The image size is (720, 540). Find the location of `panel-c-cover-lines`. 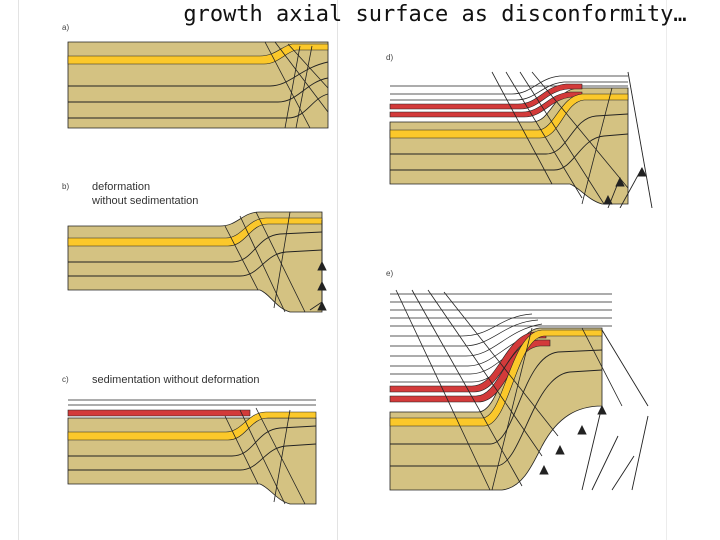

panel-c-cover-lines is located at coordinates (192, 402).